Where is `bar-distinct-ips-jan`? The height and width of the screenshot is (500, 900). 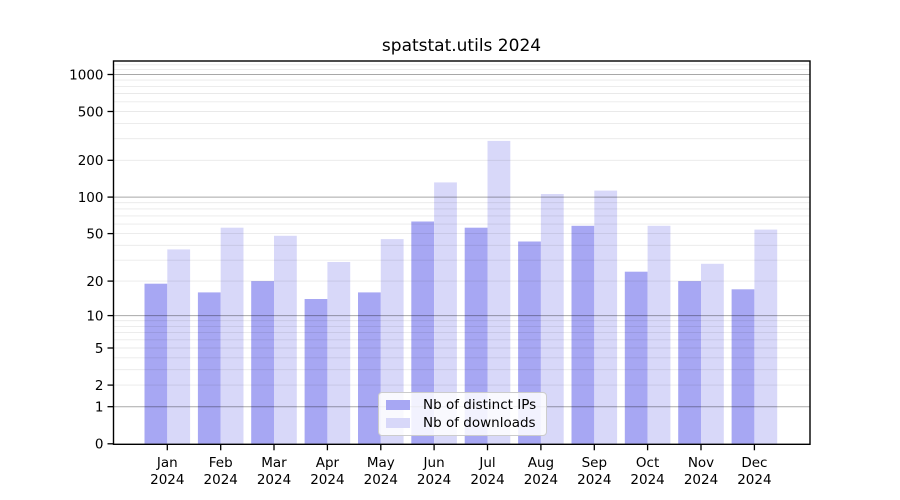 bar-distinct-ips-jan is located at coordinates (156, 363).